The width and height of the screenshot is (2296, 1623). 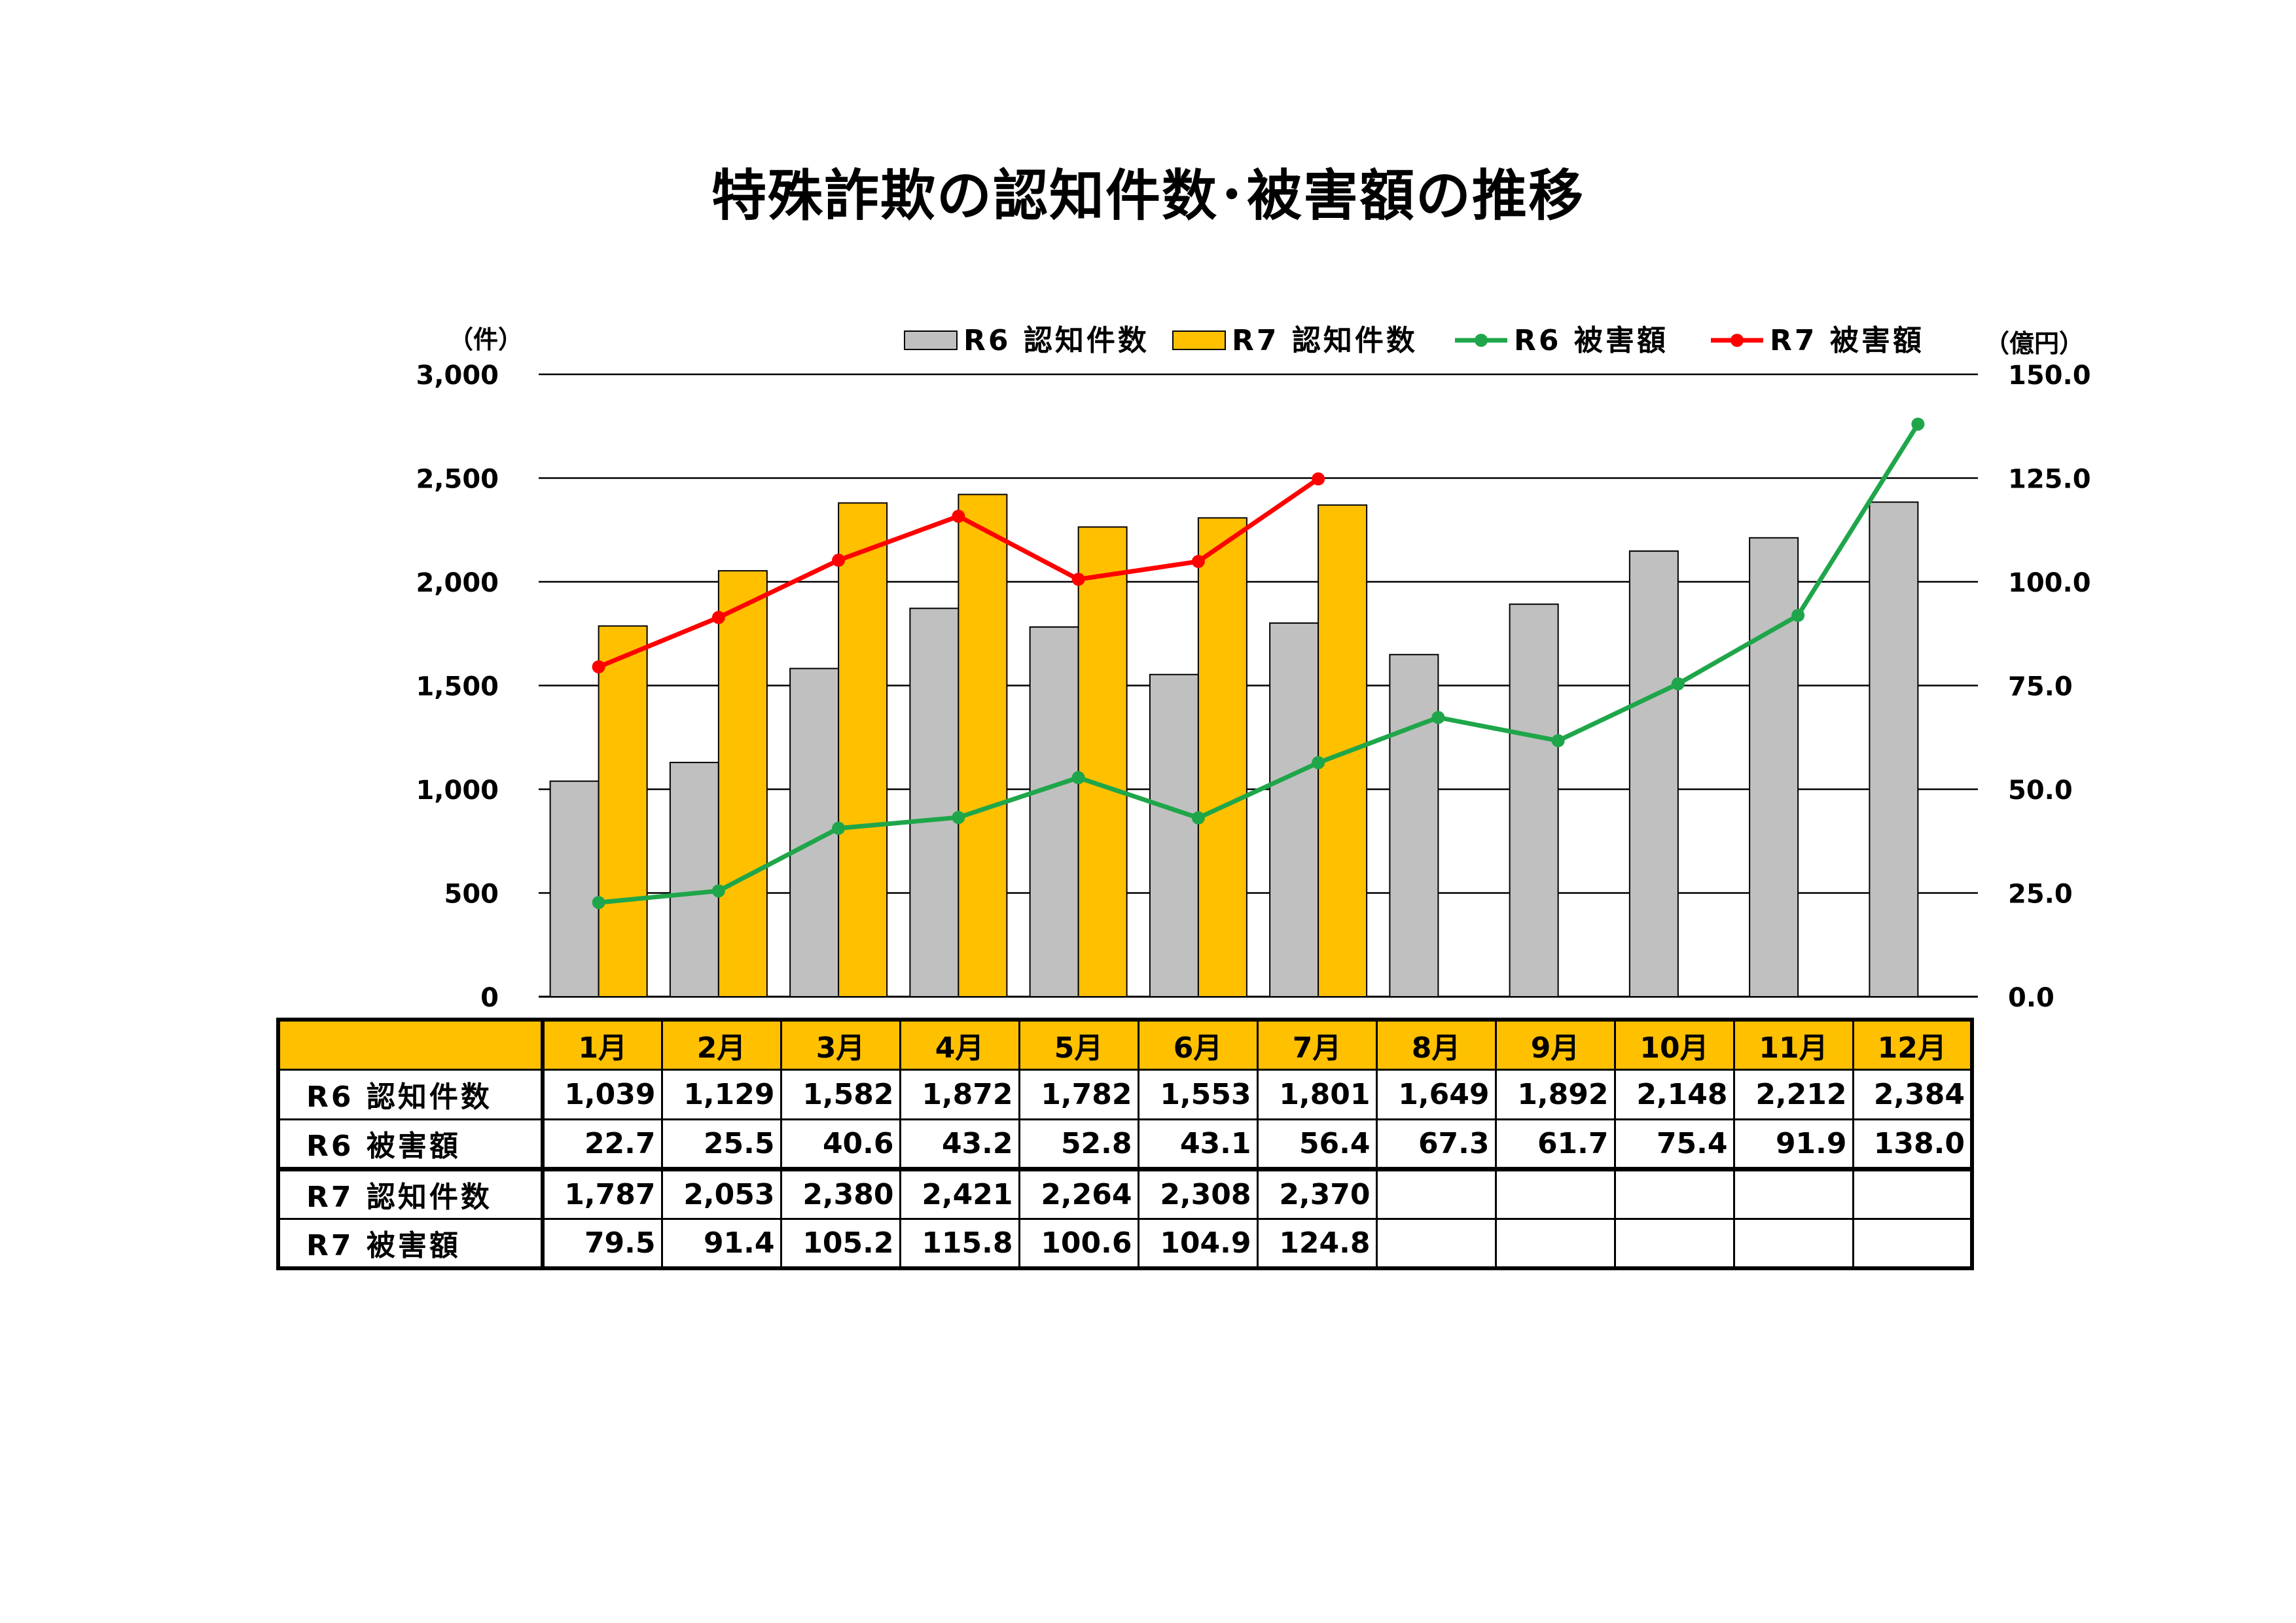 I want to click on table-cell: 2,053, so click(x=721, y=1193).